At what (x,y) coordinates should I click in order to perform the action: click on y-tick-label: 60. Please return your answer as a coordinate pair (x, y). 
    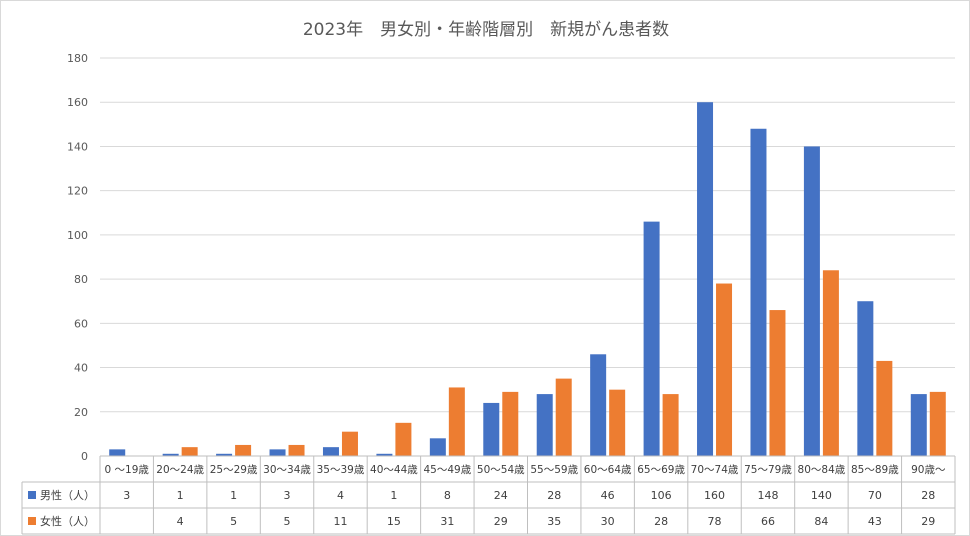
    Looking at the image, I should click on (81, 323).